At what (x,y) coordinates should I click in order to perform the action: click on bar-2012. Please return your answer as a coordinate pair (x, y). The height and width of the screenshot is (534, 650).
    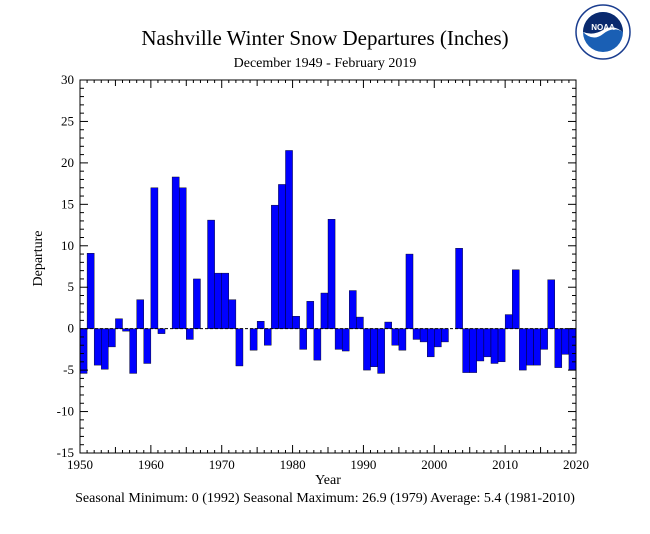
    Looking at the image, I should click on (523, 349).